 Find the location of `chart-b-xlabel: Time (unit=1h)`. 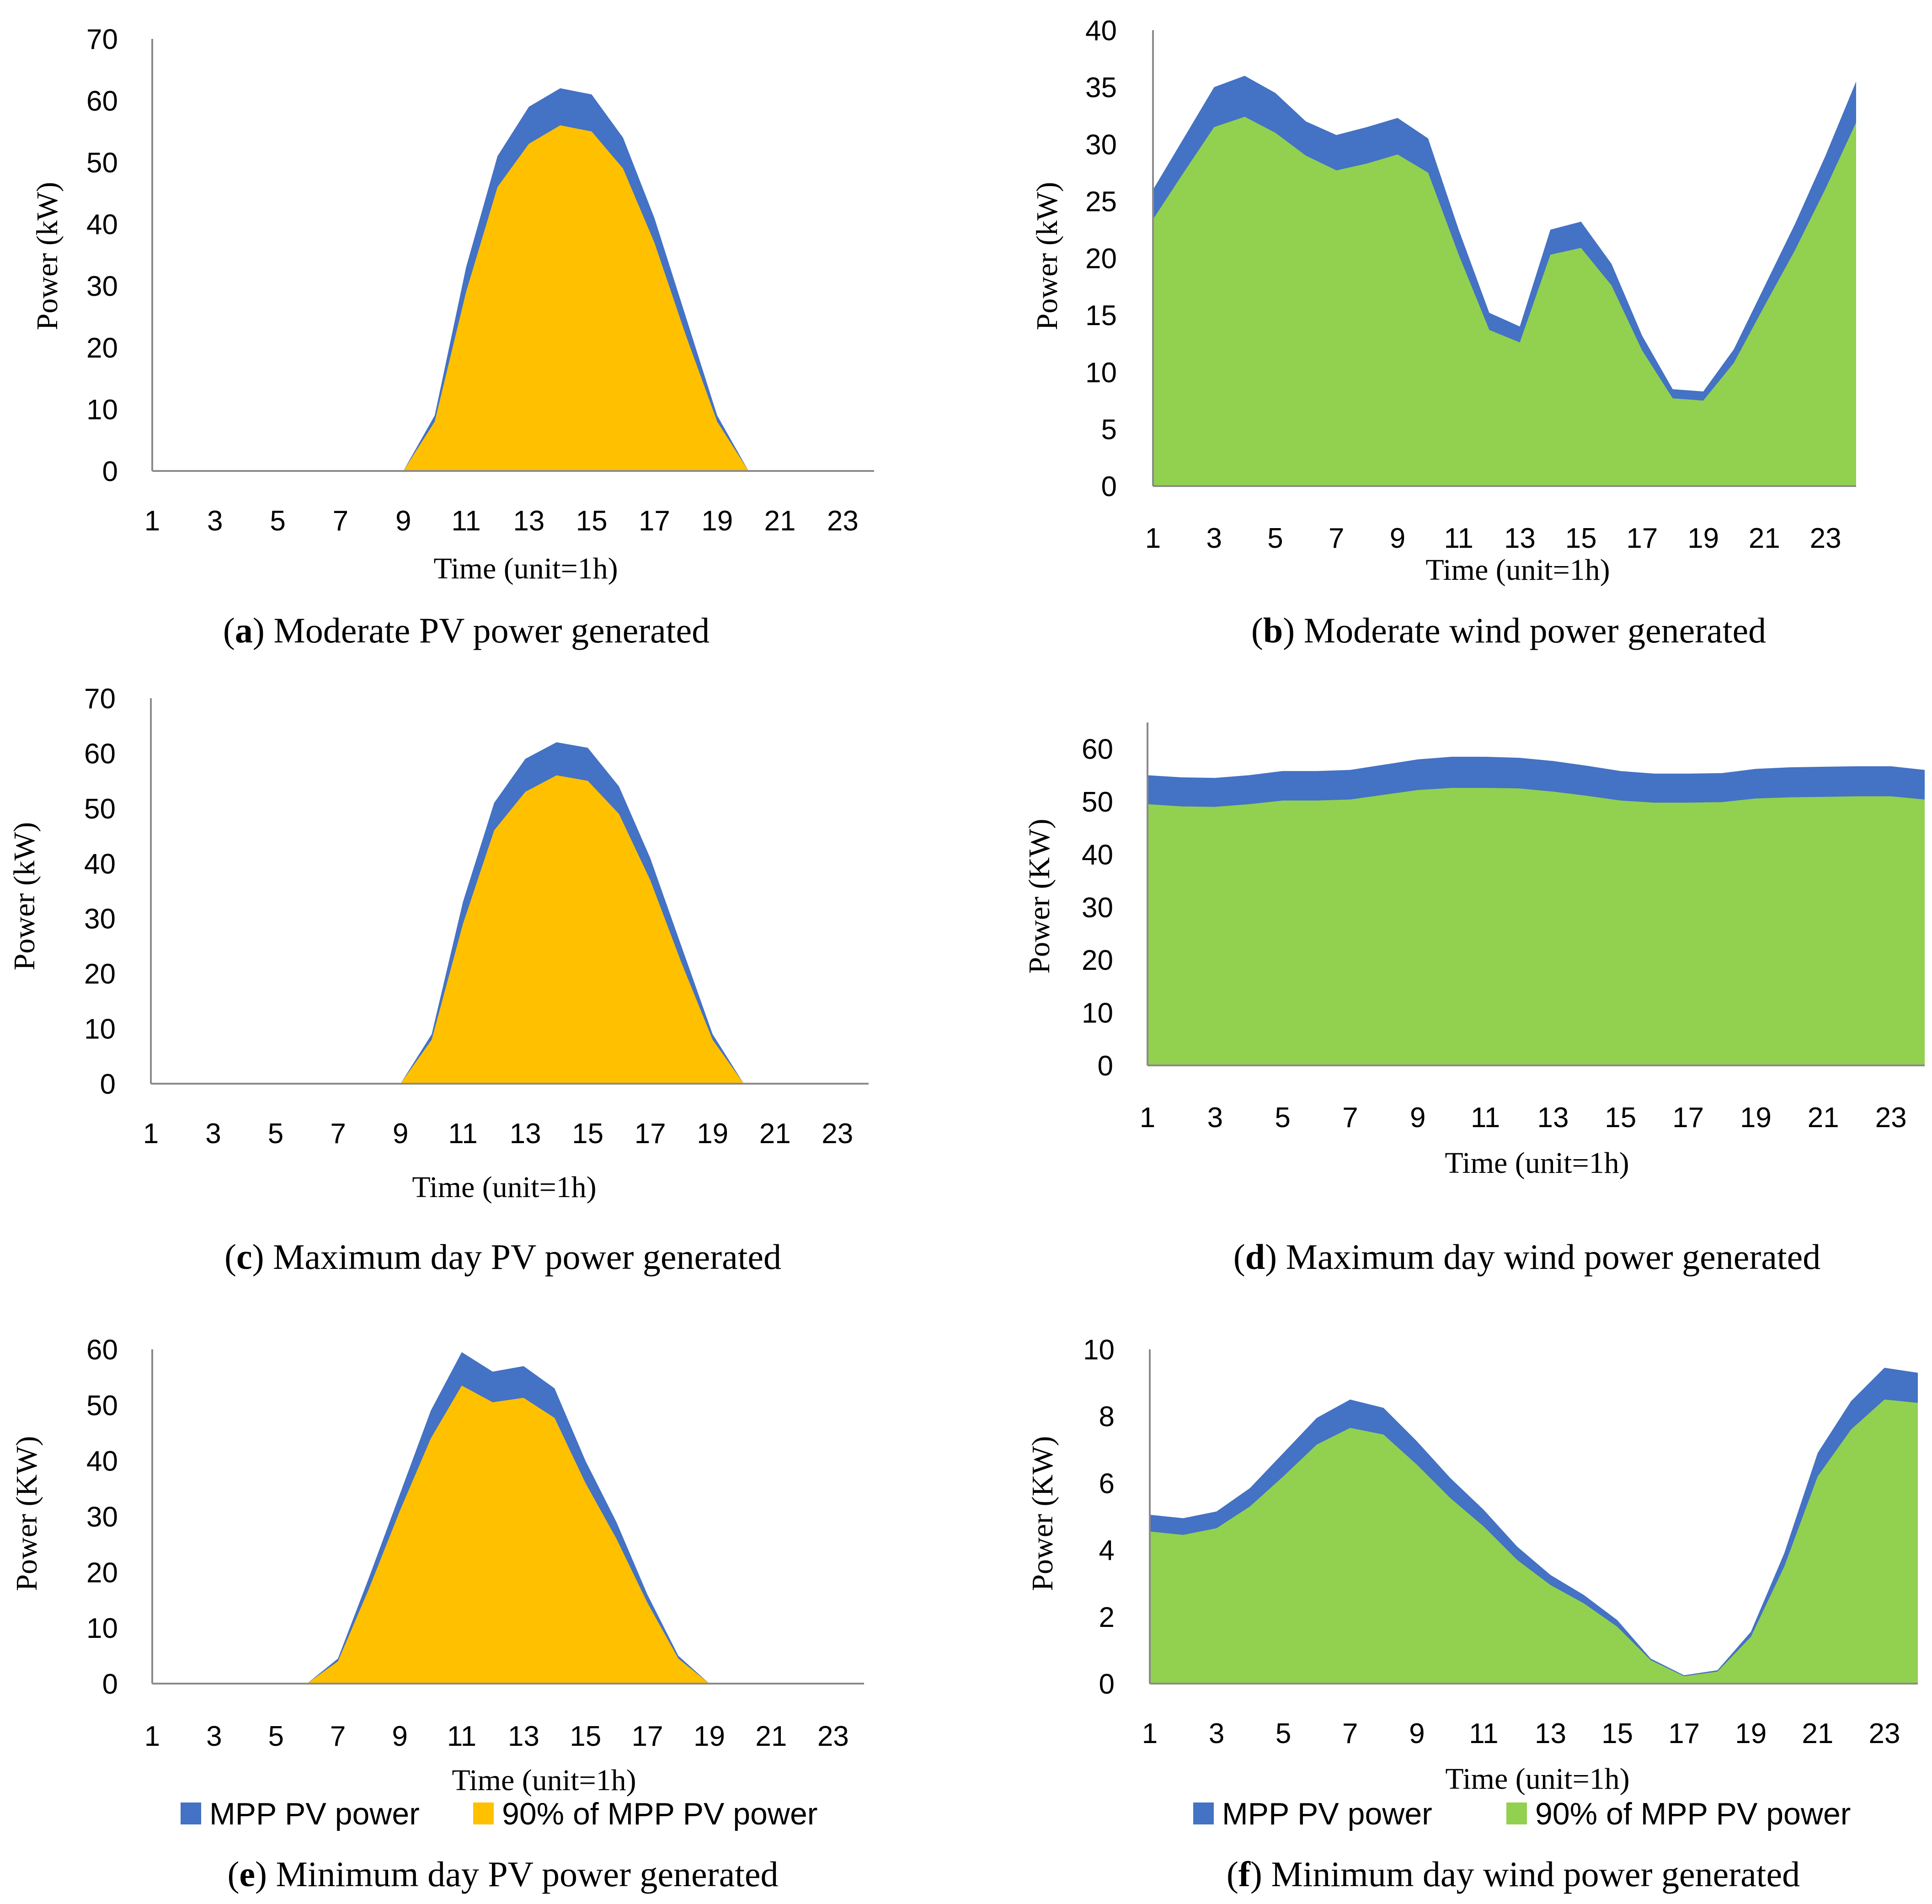

chart-b-xlabel: Time (unit=1h) is located at coordinates (1517, 570).